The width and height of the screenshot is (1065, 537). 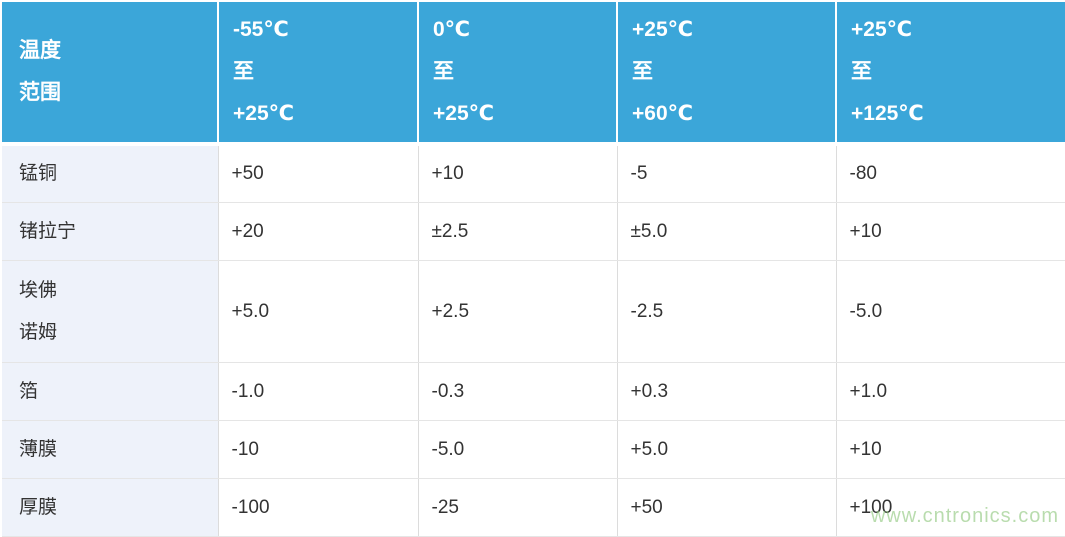 What do you see at coordinates (110, 449) in the screenshot?
I see `material-label-cell: 薄膜` at bounding box center [110, 449].